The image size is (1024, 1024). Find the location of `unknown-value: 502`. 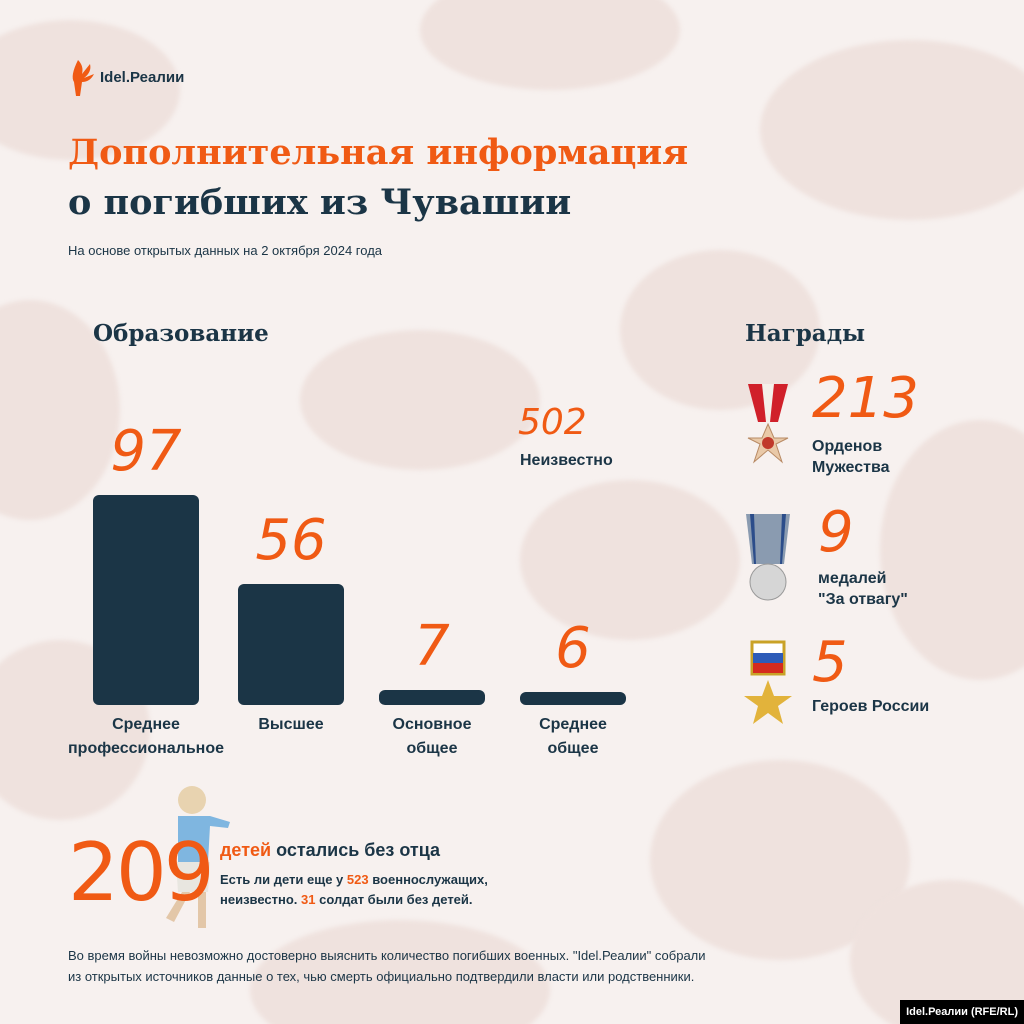

unknown-value: 502 is located at coordinates (552, 422).